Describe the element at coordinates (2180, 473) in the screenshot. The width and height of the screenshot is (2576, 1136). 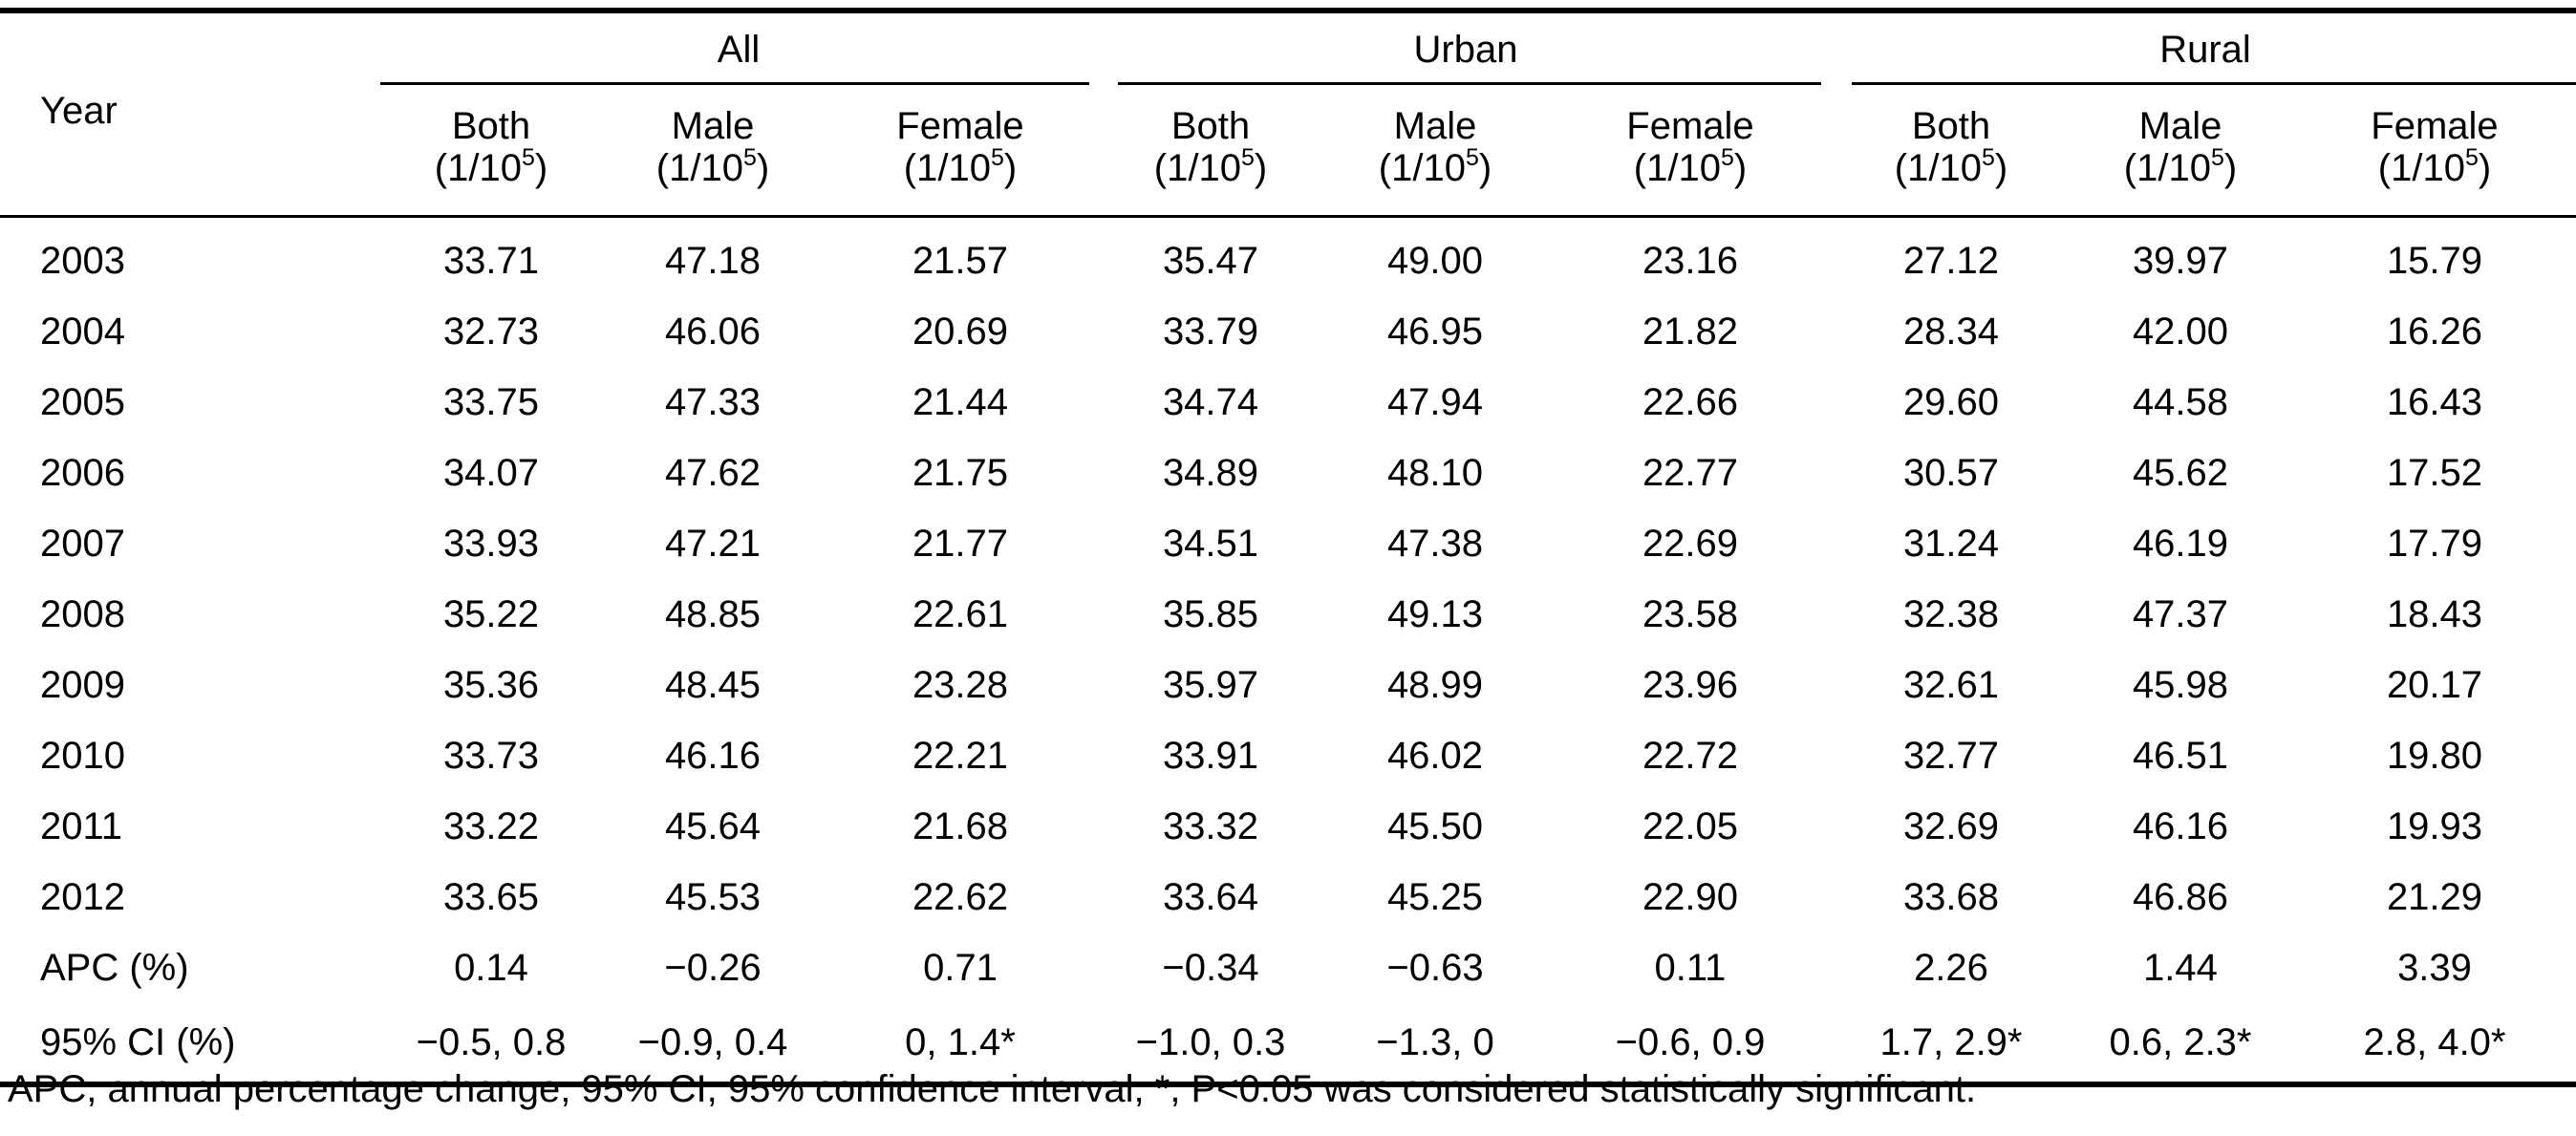
I see `table-cell: 45.62` at that location.